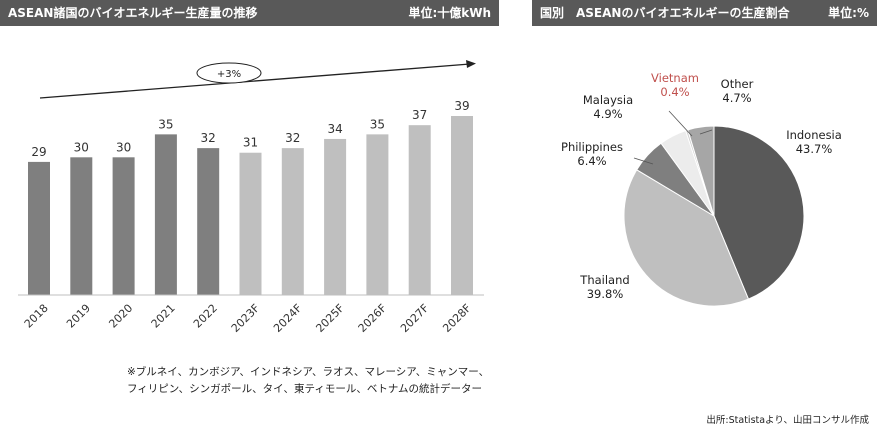 The image size is (877, 430). I want to click on bar-2023F, so click(250, 223).